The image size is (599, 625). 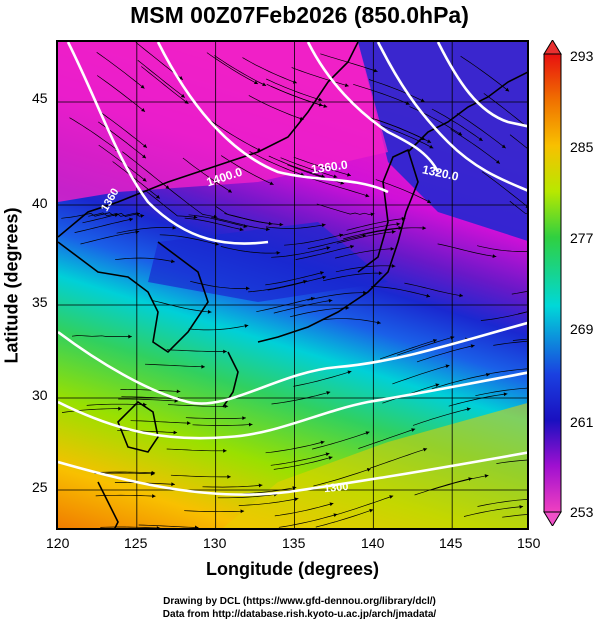 What do you see at coordinates (40, 203) in the screenshot?
I see `y-tick-40: 40` at bounding box center [40, 203].